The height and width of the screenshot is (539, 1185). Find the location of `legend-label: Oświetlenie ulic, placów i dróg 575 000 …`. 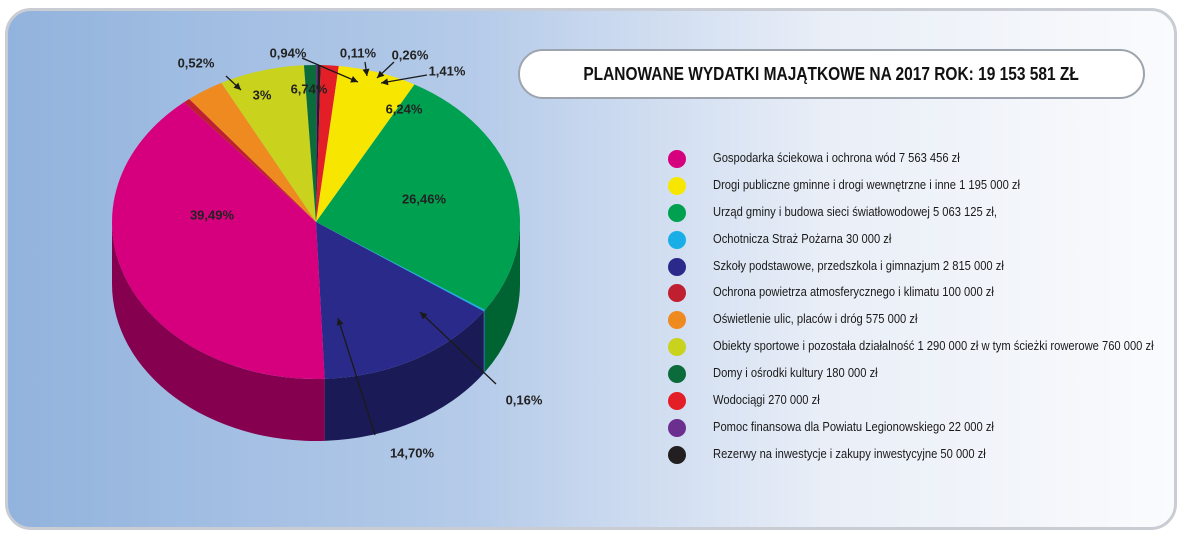

legend-label: Oświetlenie ulic, placów i dróg 575 000 … is located at coordinates (815, 319).